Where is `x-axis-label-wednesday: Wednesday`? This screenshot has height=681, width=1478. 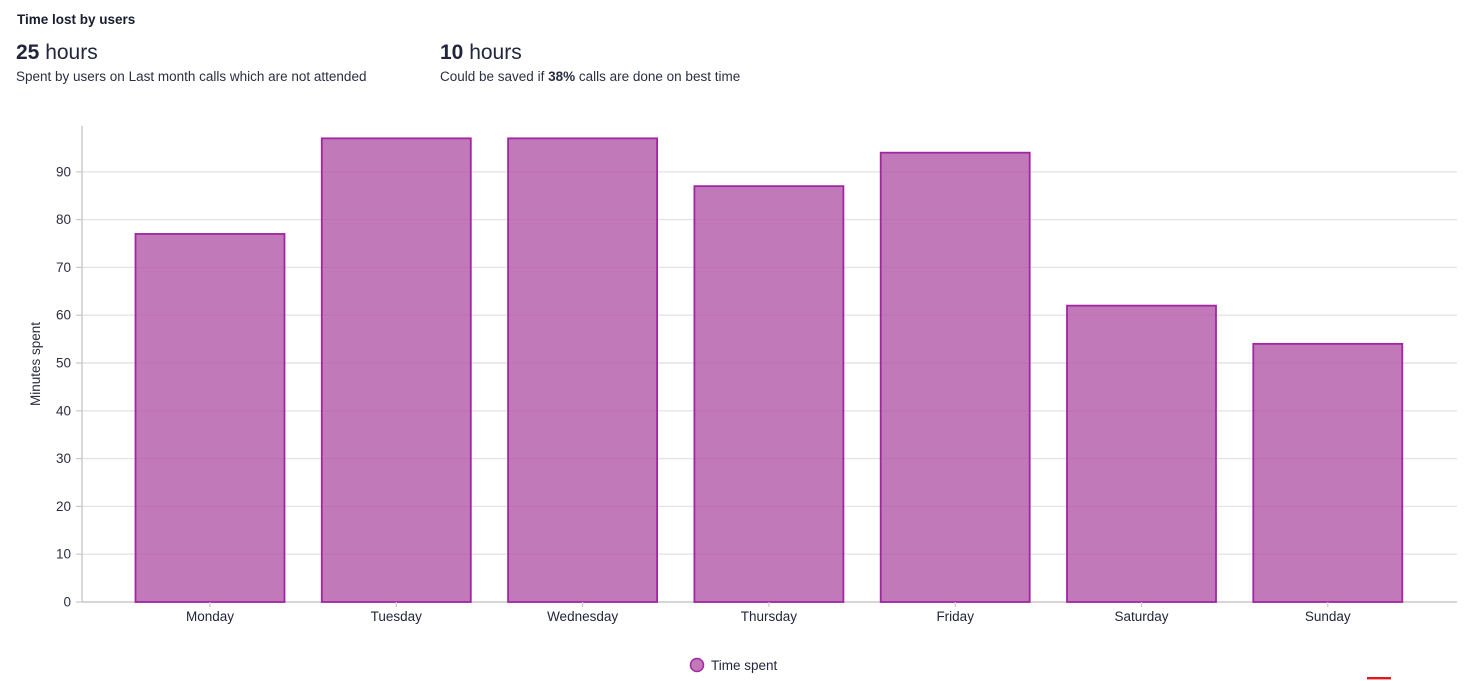
x-axis-label-wednesday: Wednesday is located at coordinates (582, 616).